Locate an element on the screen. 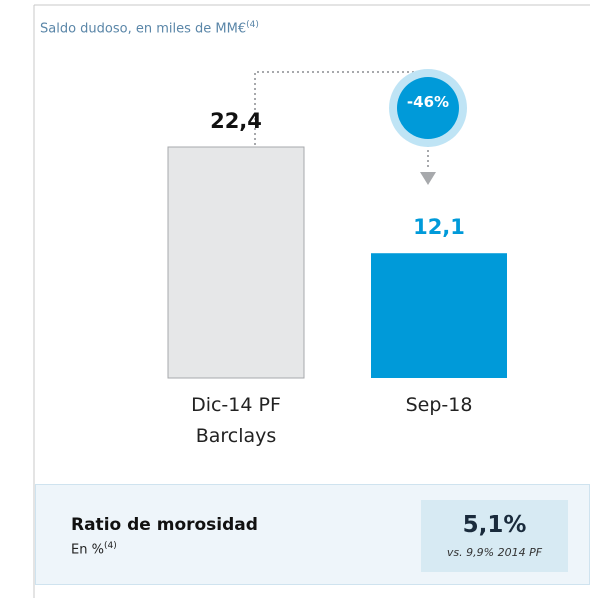 This screenshot has height=598, width=590. badge-label: -46% is located at coordinates (428, 102).